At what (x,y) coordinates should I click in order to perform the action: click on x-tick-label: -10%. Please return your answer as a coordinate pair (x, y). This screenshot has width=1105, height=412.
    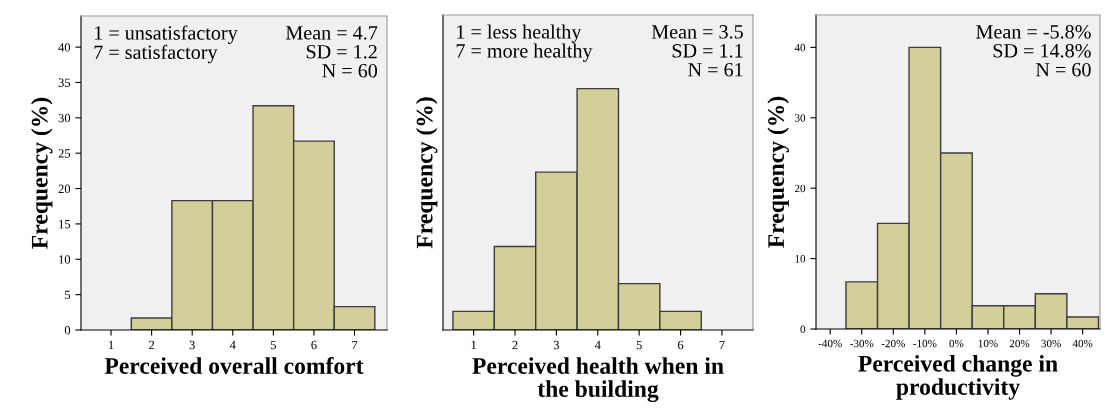
    Looking at the image, I should click on (925, 343).